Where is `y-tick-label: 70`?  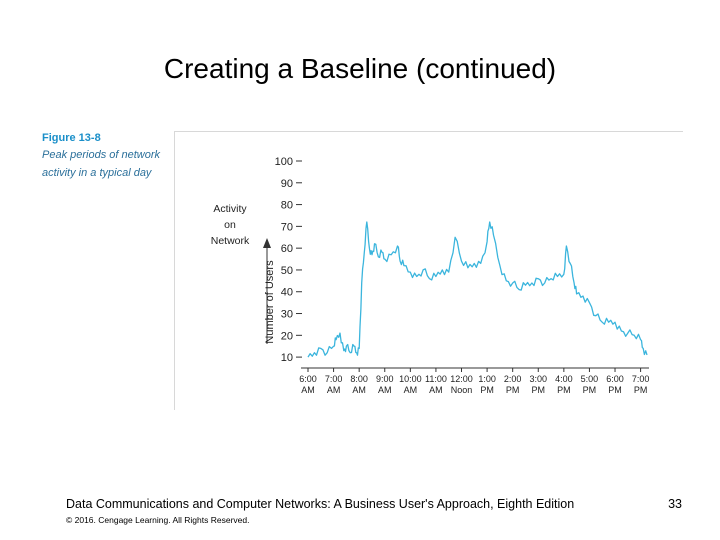 y-tick-label: 70 is located at coordinates (287, 227).